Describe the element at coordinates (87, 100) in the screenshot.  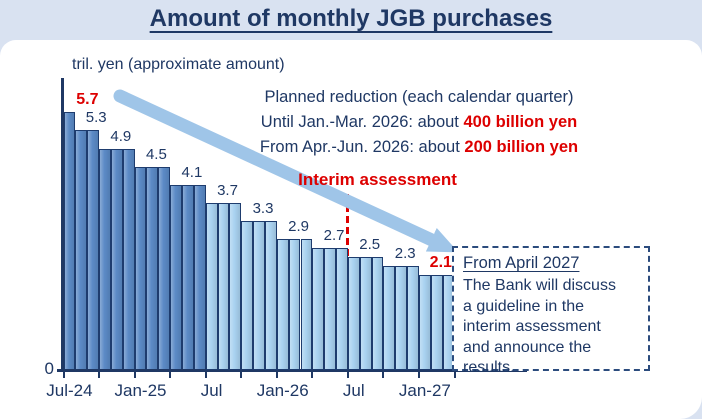
I see `bar-value-label: 5.7` at that location.